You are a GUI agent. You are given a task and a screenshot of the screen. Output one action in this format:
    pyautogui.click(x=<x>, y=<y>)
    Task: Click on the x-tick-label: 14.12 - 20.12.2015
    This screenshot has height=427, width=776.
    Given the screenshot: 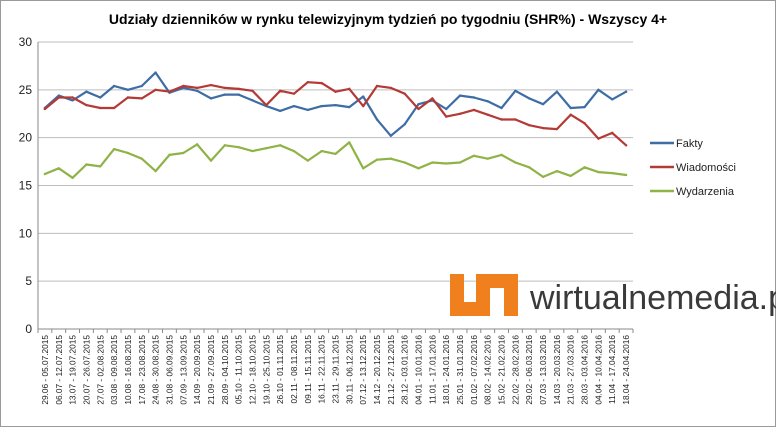 What is the action you would take?
    pyautogui.click(x=377, y=370)
    